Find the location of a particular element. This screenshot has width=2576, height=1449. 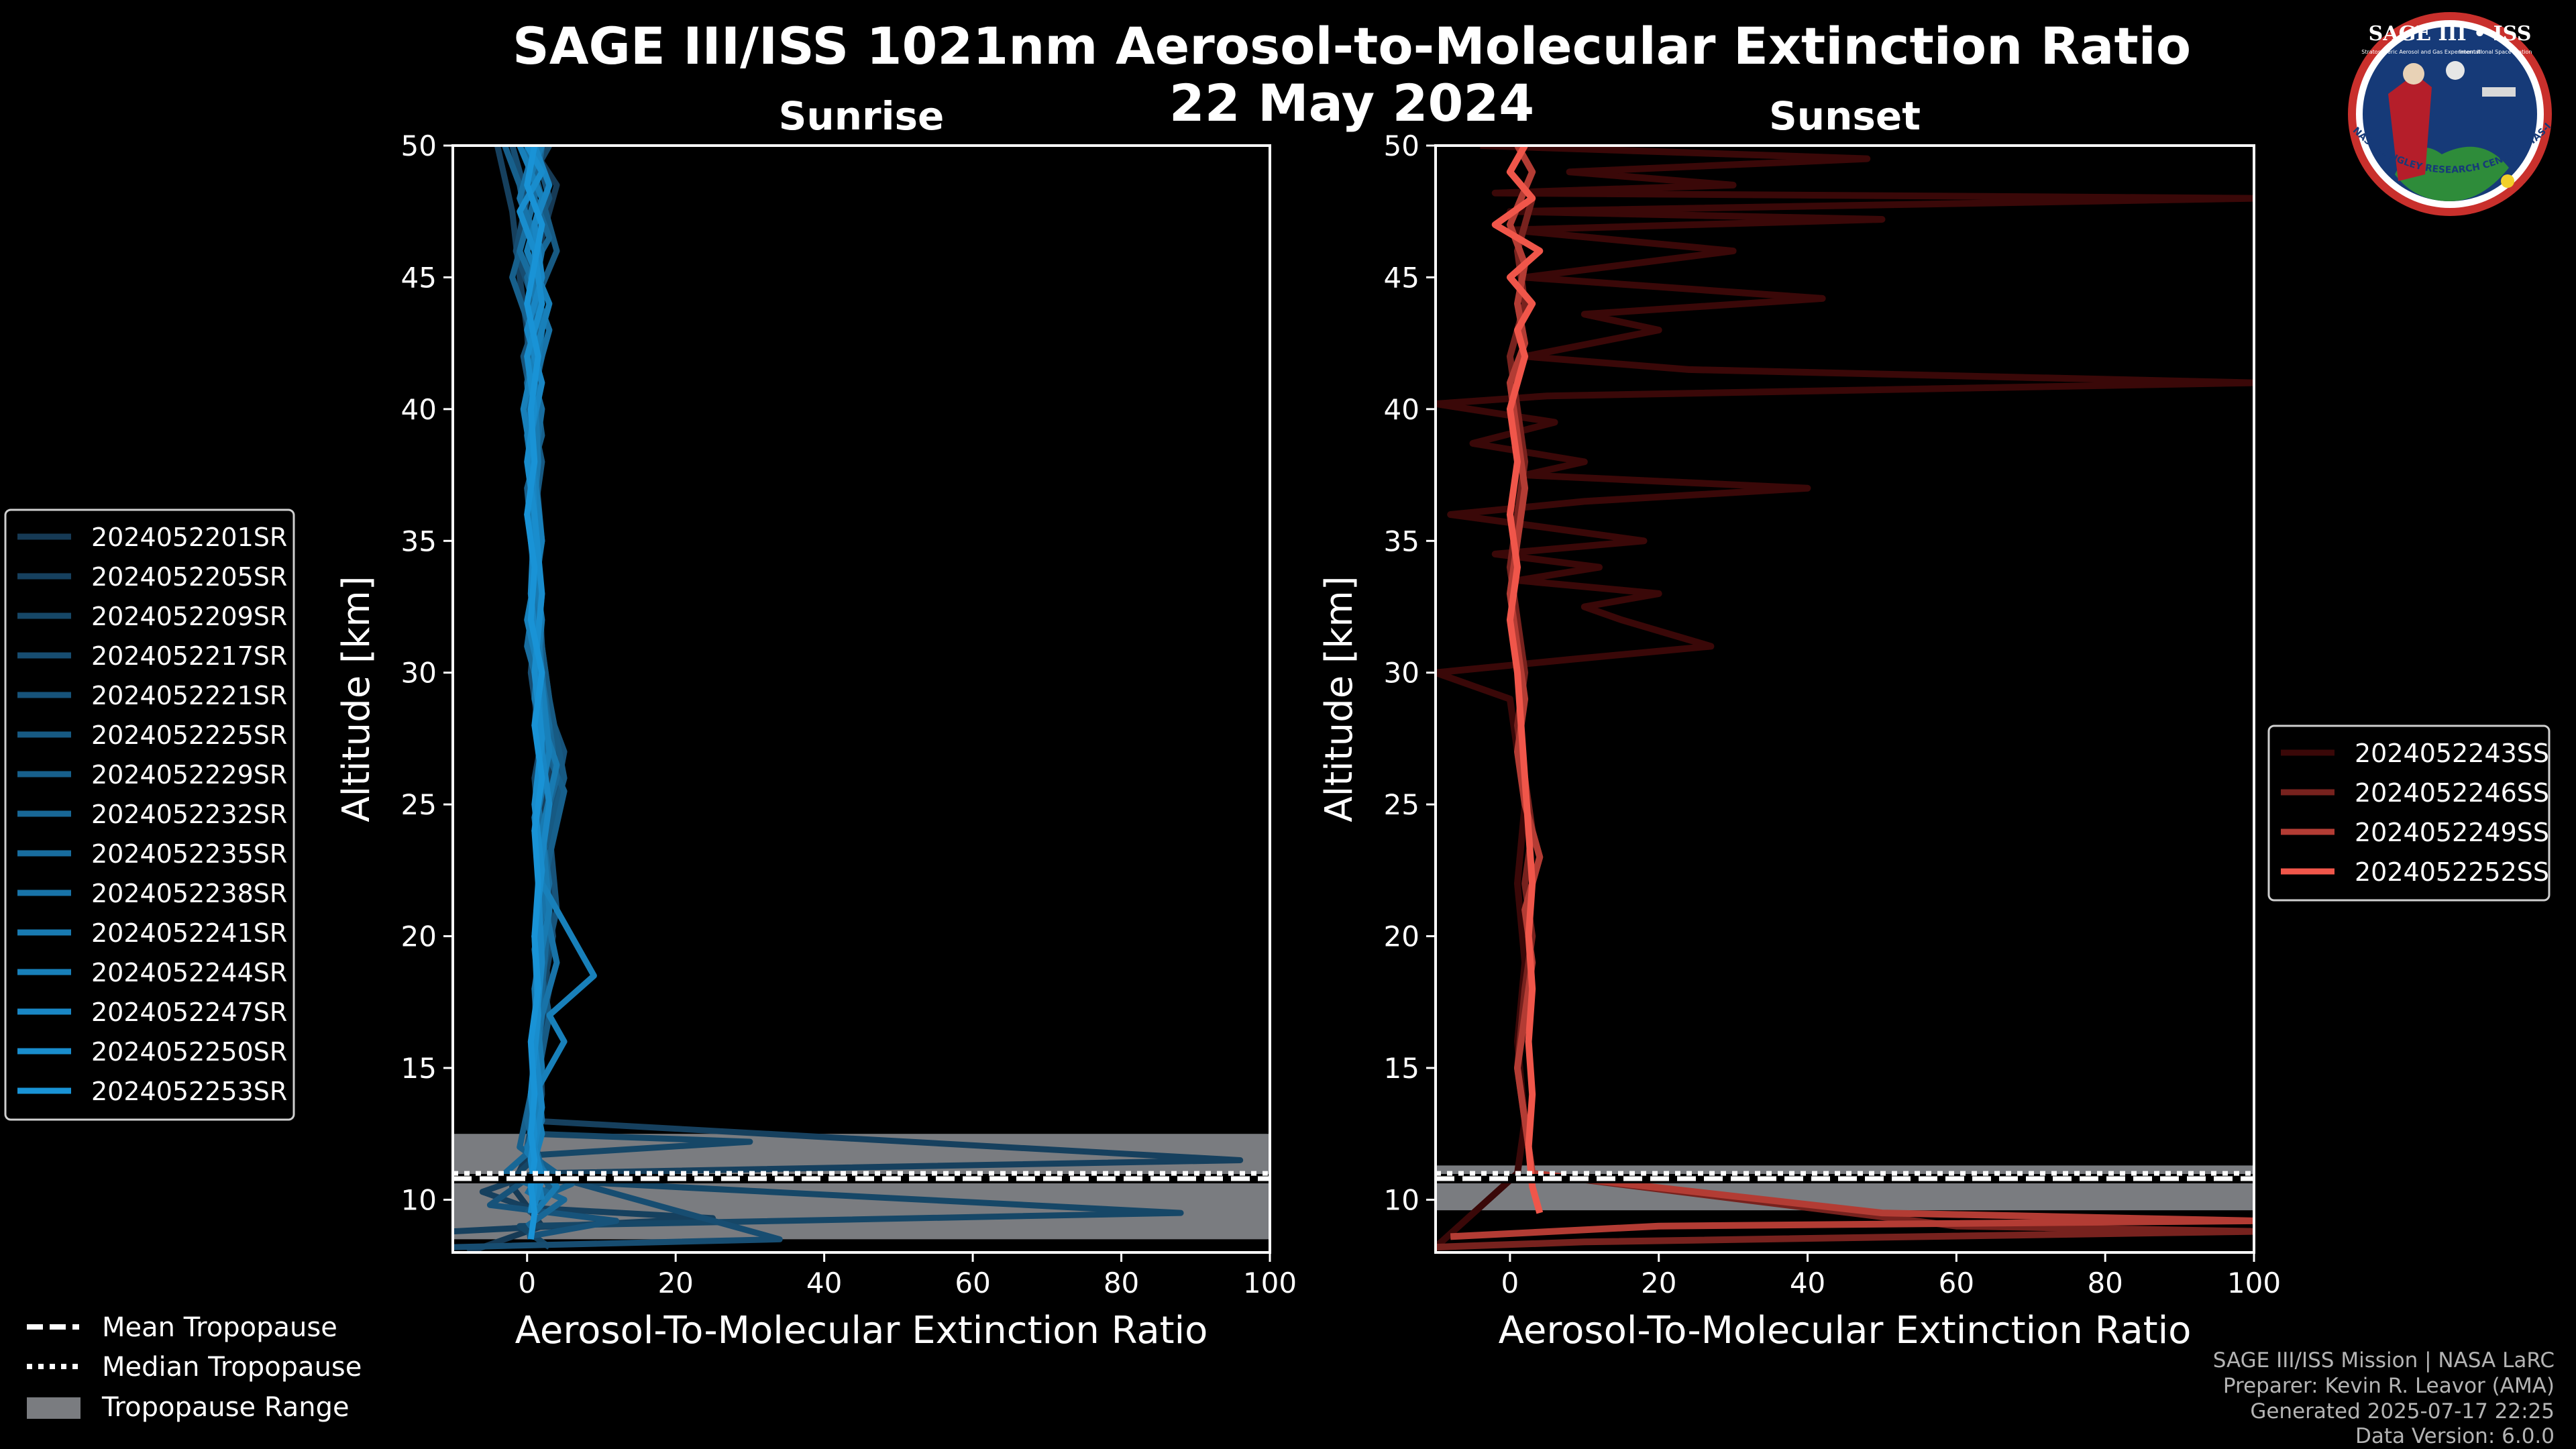

sunrise-y-tick-label-30: 30 is located at coordinates (419, 673).